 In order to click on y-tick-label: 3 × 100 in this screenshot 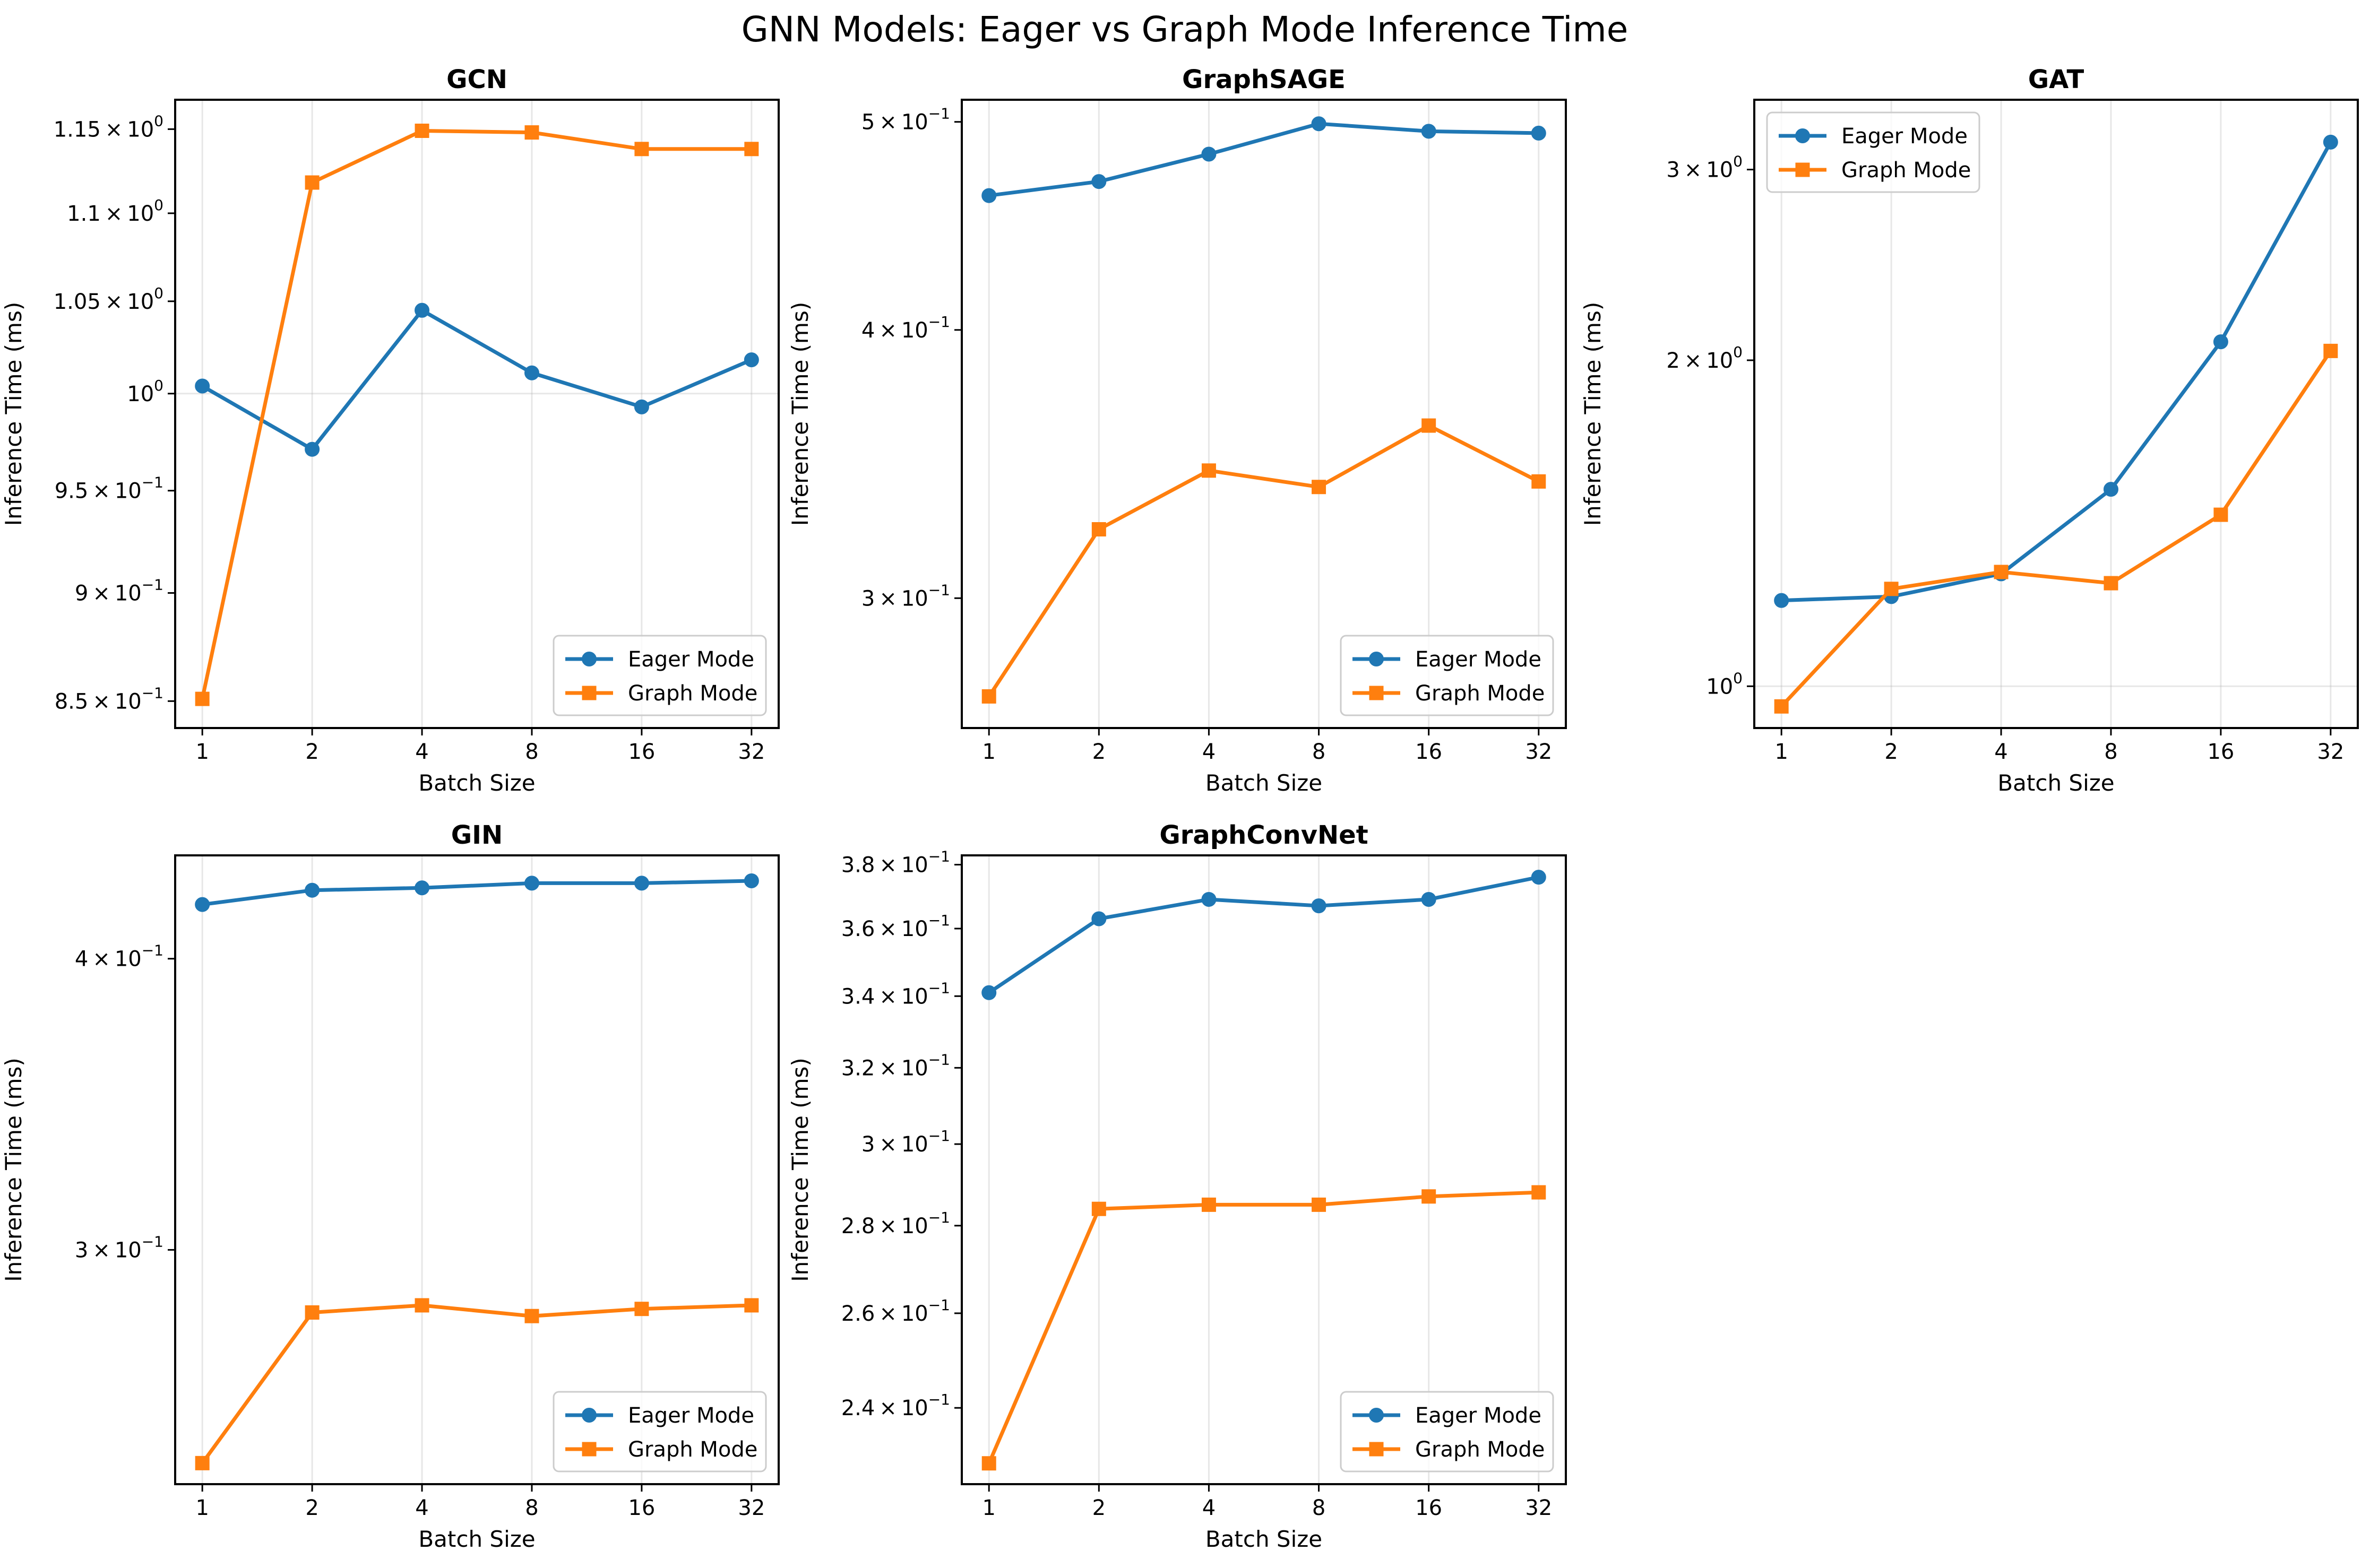, I will do `click(1704, 168)`.